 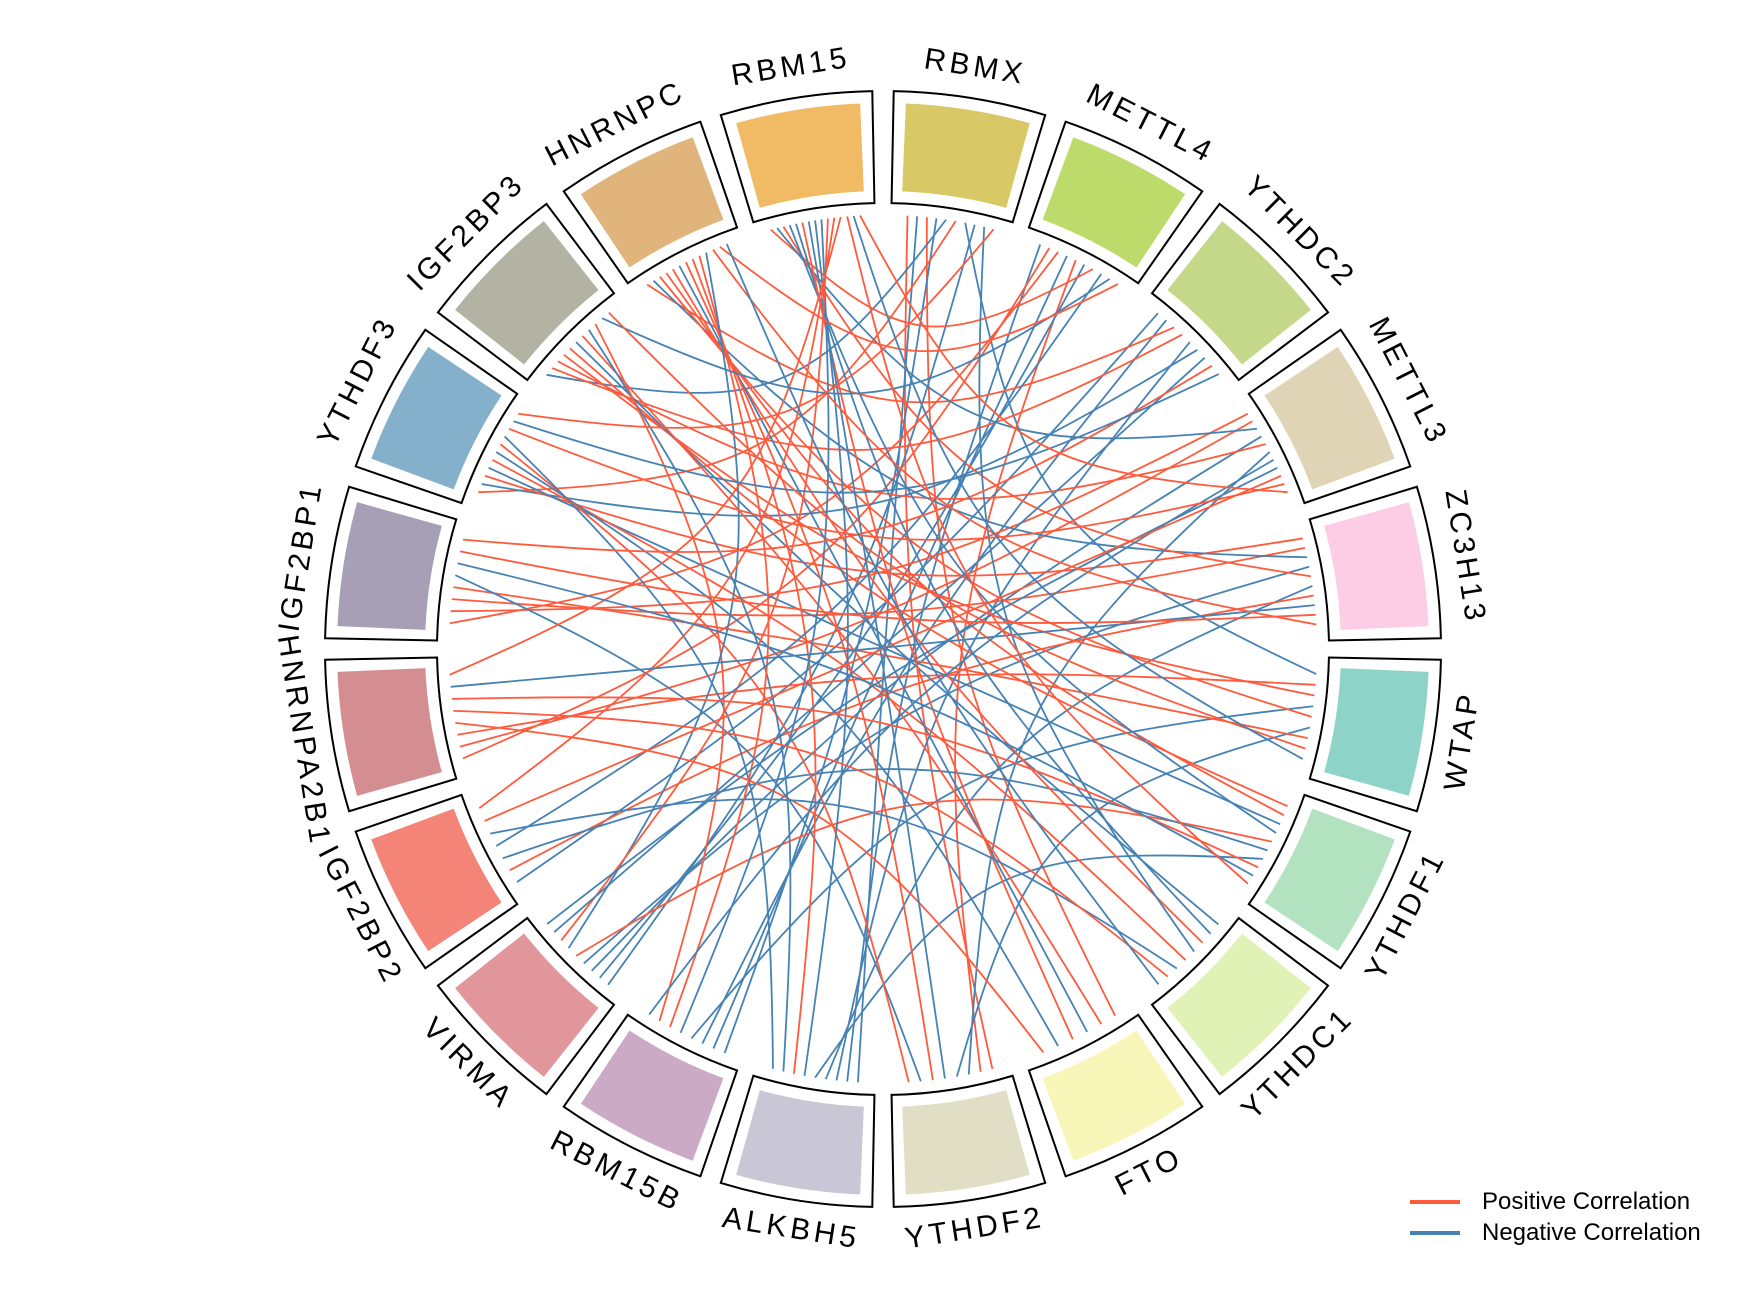 What do you see at coordinates (1329, 880) in the screenshot?
I see `sector-ythdf1` at bounding box center [1329, 880].